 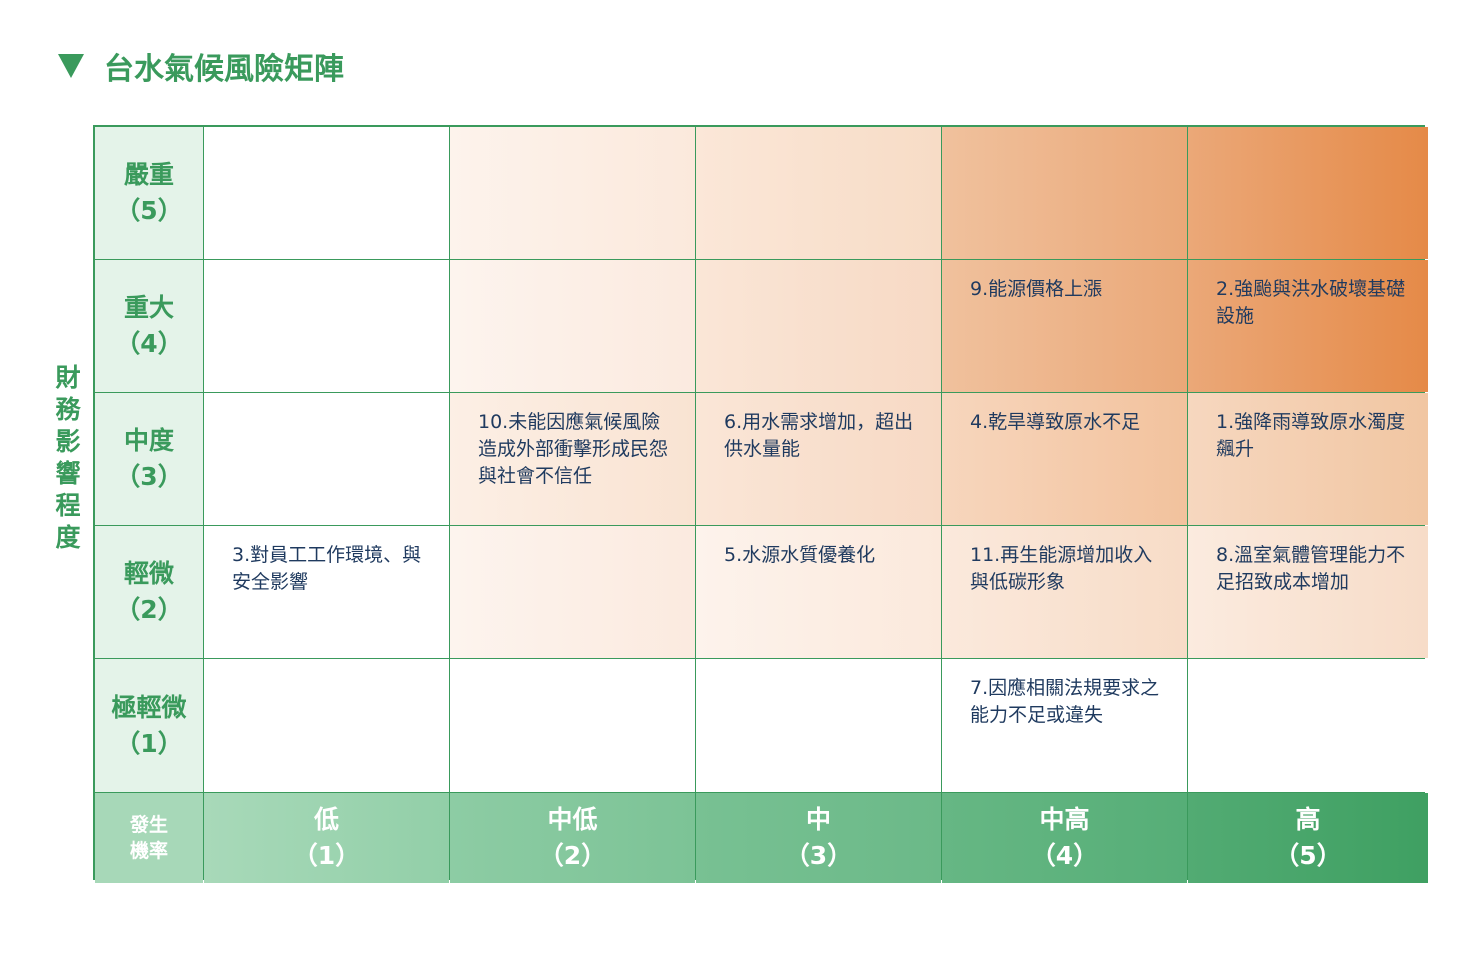 What do you see at coordinates (818, 838) in the screenshot?
I see `col-header-3: 中（3）` at bounding box center [818, 838].